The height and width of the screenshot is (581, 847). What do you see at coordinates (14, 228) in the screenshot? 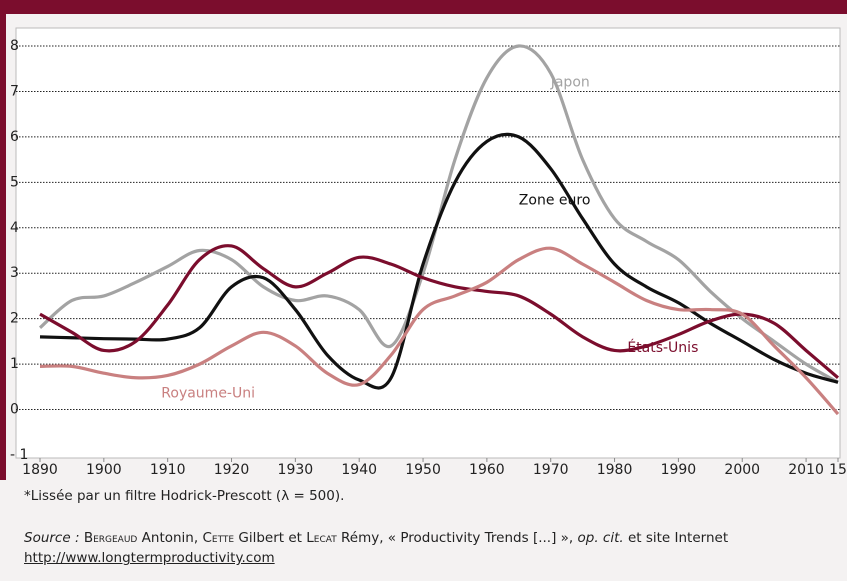
I see `y-tick-label: 4` at bounding box center [14, 228].